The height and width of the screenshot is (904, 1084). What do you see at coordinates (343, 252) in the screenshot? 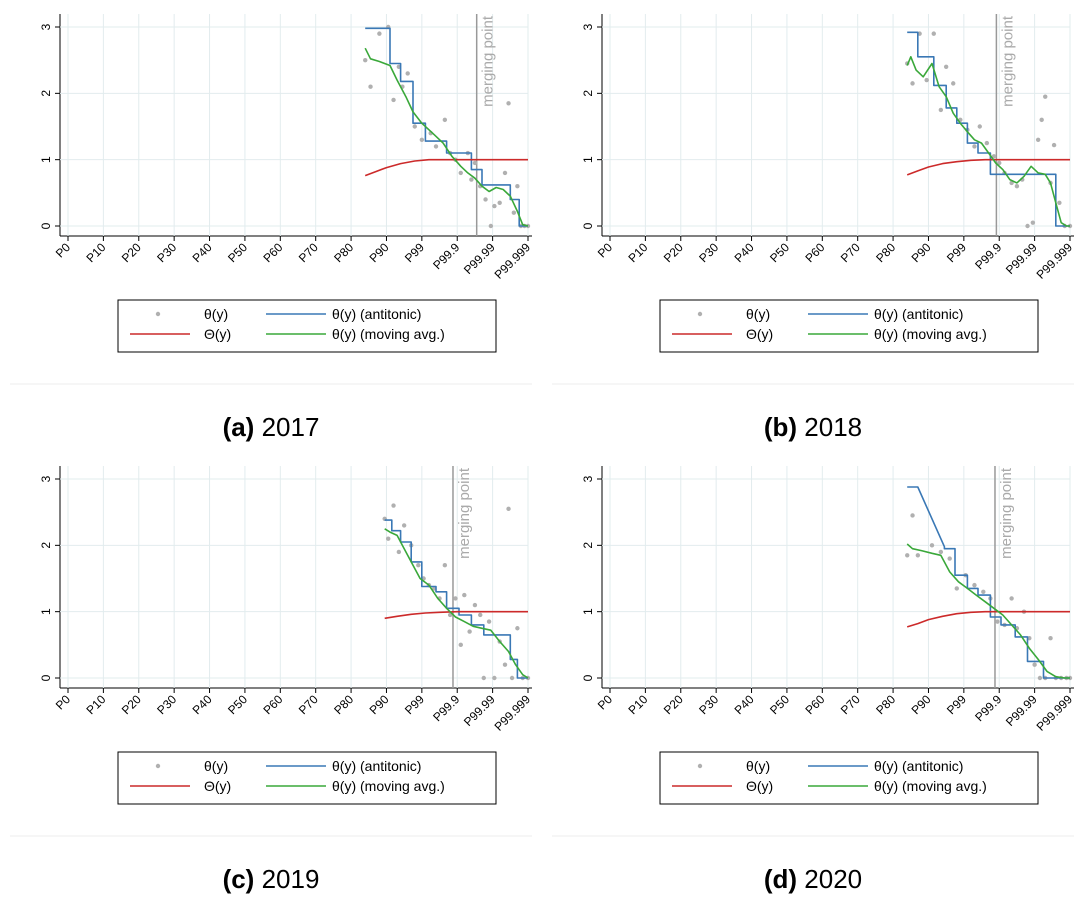
I see `x-tick-label: P80` at bounding box center [343, 252].